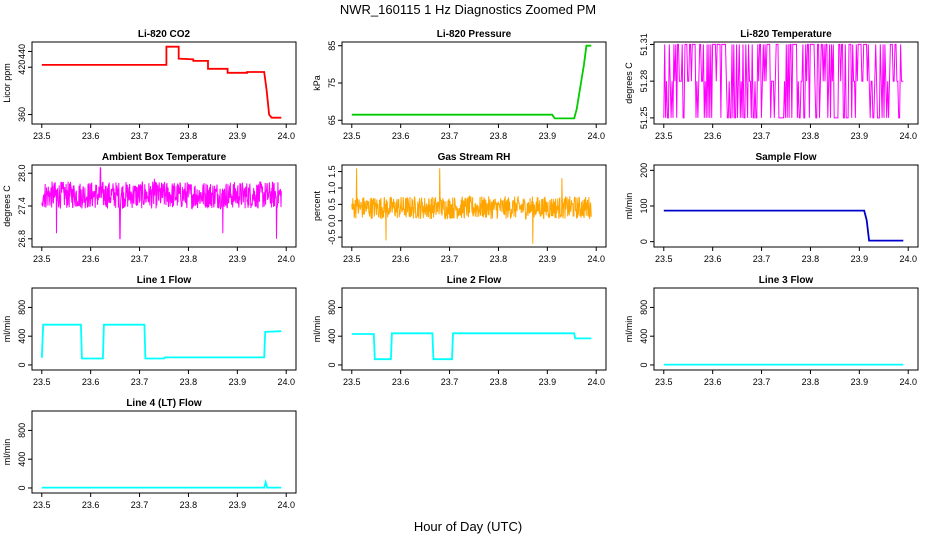  Describe the element at coordinates (22, 430) in the screenshot. I see `panel-10-ytick-label: 800` at that location.